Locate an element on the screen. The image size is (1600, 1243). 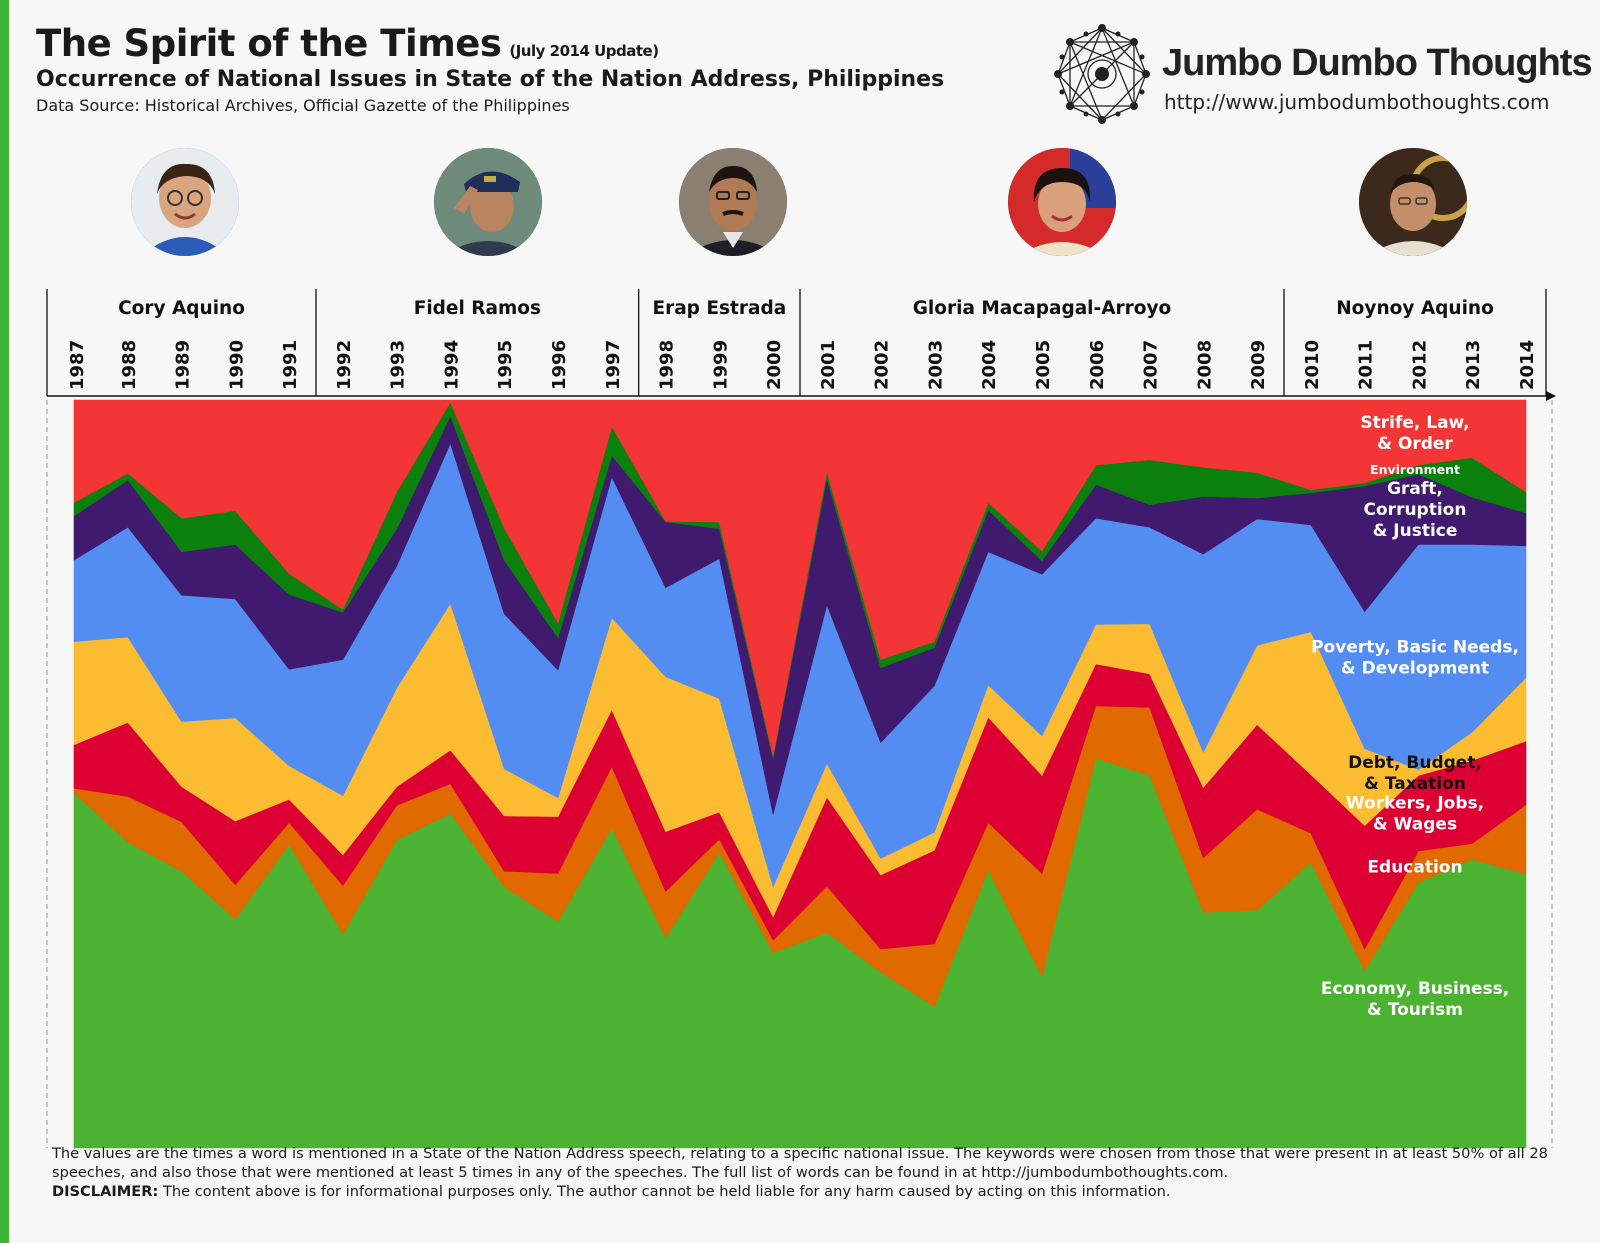
year-tick-label: 2010 is located at coordinates (1312, 365).